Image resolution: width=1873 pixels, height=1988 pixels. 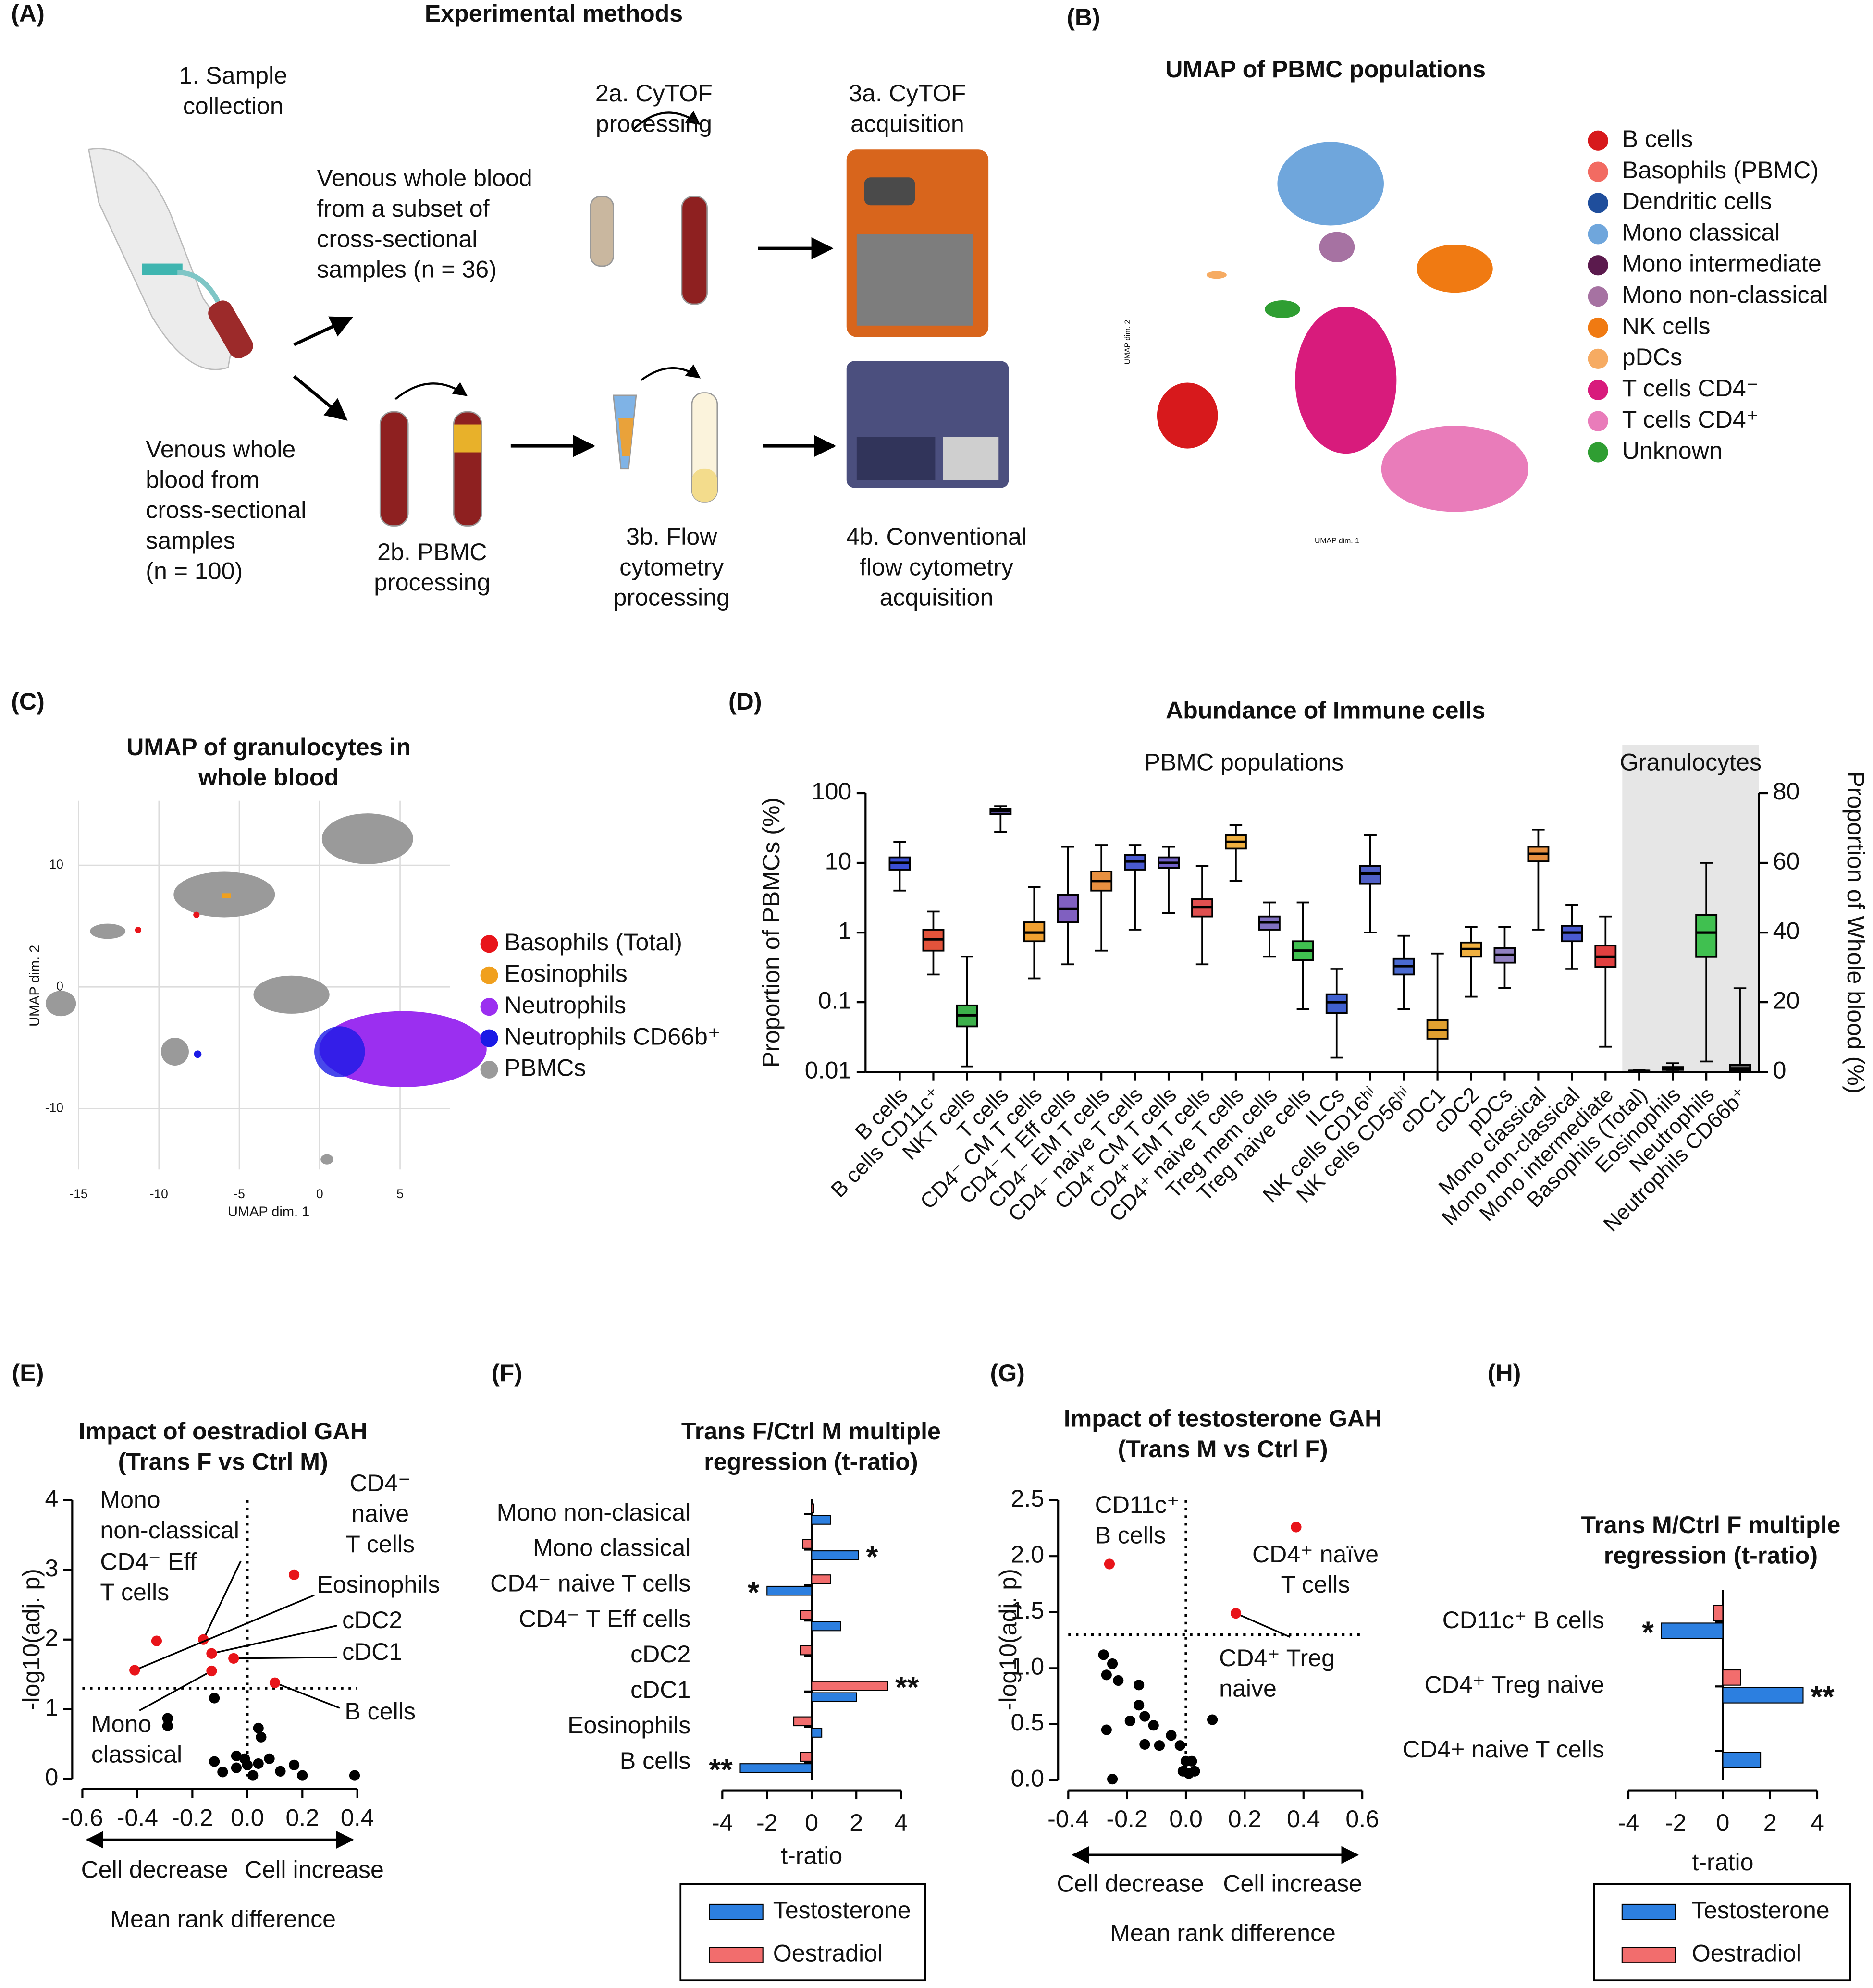 What do you see at coordinates (82, 1817) in the screenshot?
I see `x-tick-label: -0.6` at bounding box center [82, 1817].